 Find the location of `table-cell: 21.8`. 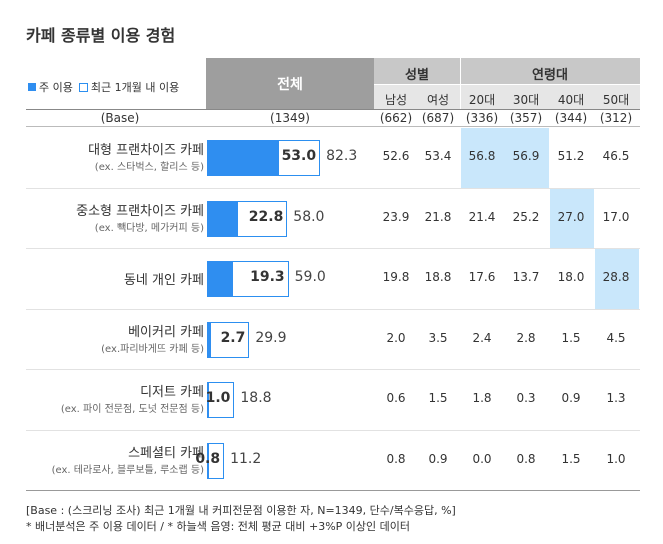

table-cell: 21.8 is located at coordinates (438, 216).